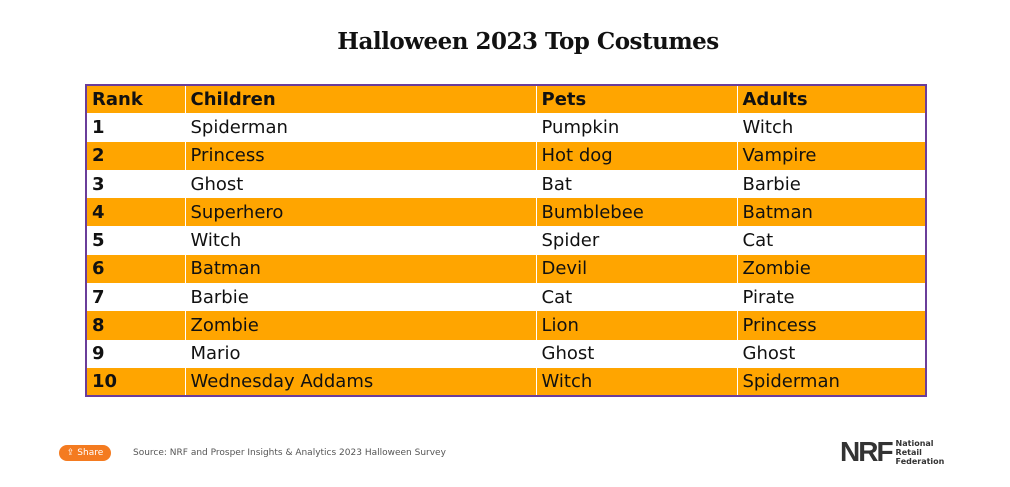  I want to click on logo-text-line: Retail, so click(908, 452).